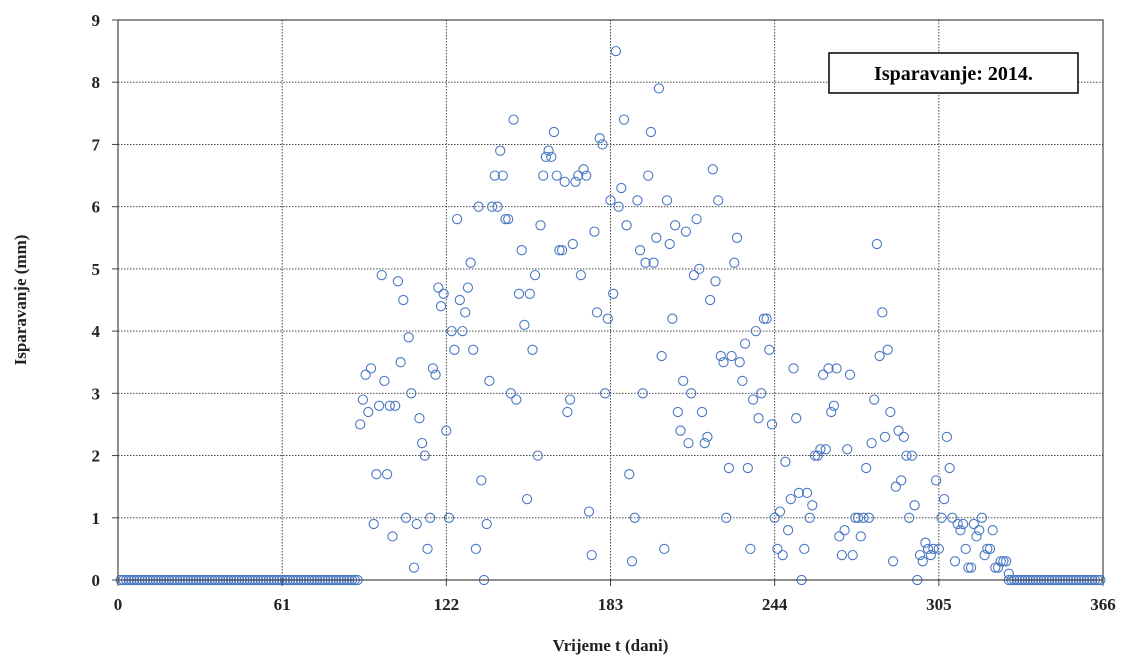 The width and height of the screenshot is (1125, 660). Describe the element at coordinates (20, 300) in the screenshot. I see `y-axis-title: Isparavanje (mm)` at that location.